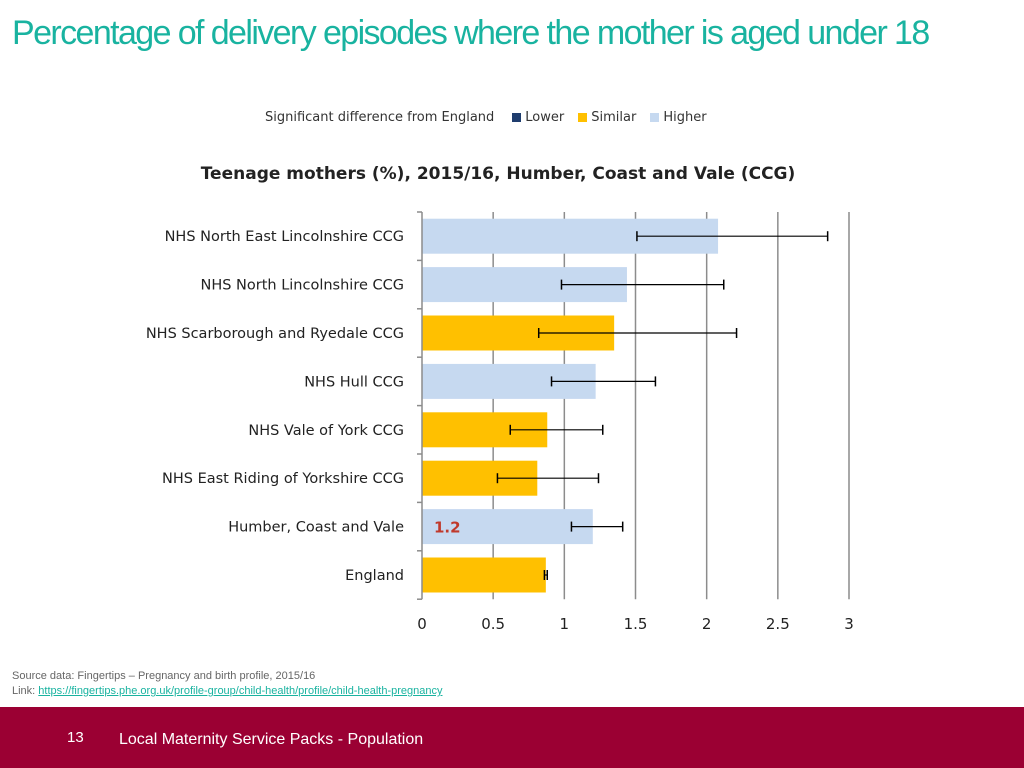  I want to click on category-label: NHS East Riding of Yorkshire CCG, so click(283, 479).